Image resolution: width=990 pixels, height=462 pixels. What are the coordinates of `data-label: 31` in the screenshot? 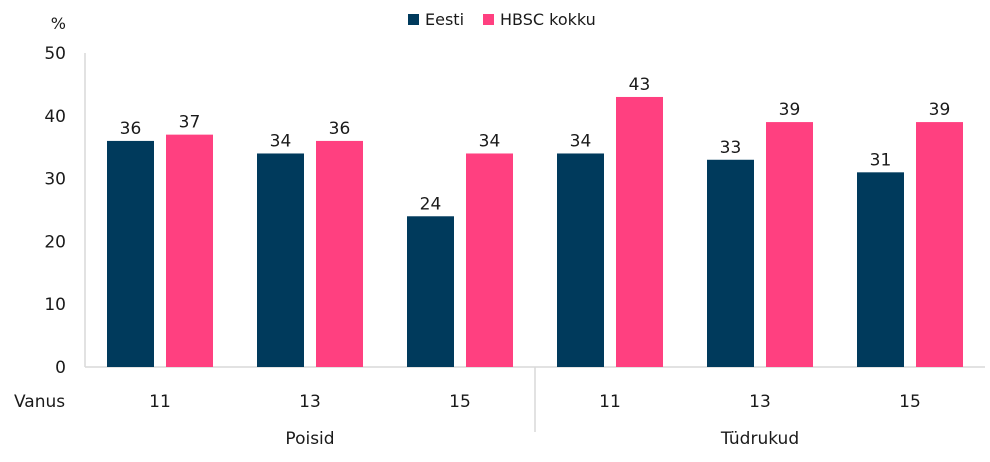 It's located at (881, 160).